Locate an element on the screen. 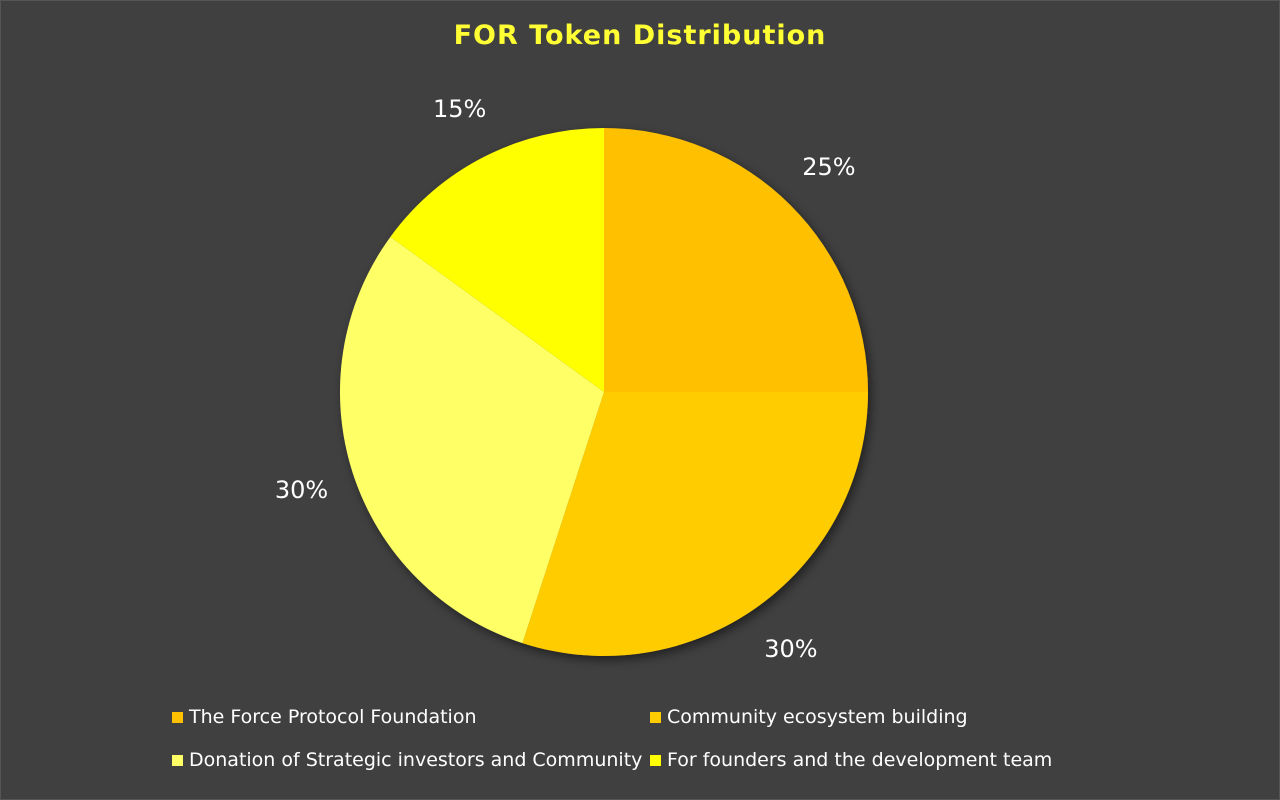  legend-label: Community ecosystem building is located at coordinates (817, 717).